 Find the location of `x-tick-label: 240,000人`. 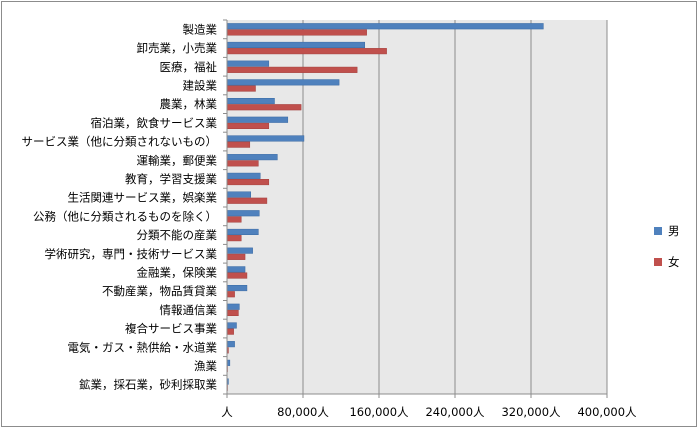

x-tick-label: 240,000人 is located at coordinates (455, 412).